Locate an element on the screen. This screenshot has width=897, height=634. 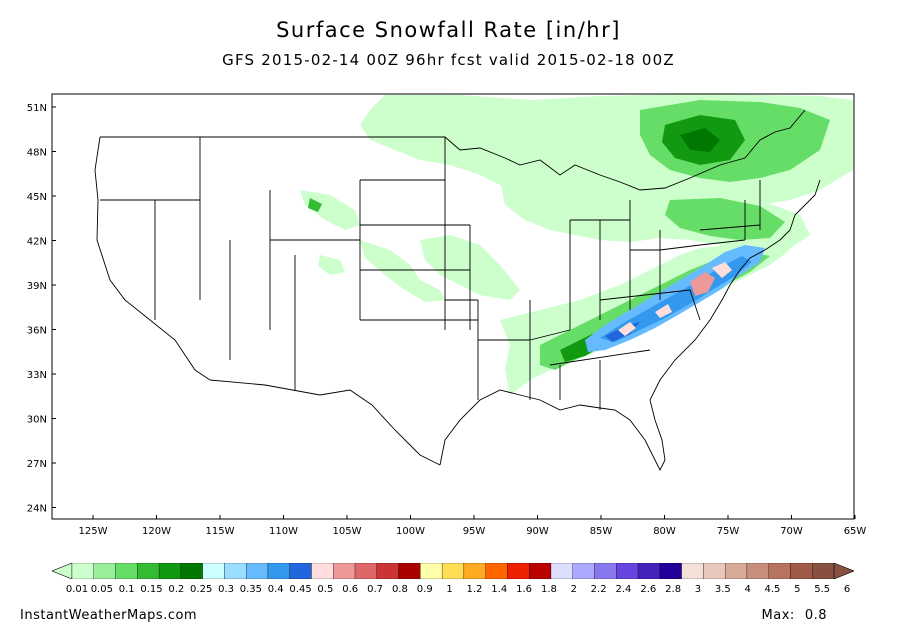
west-coast is located at coordinates (152, 258).